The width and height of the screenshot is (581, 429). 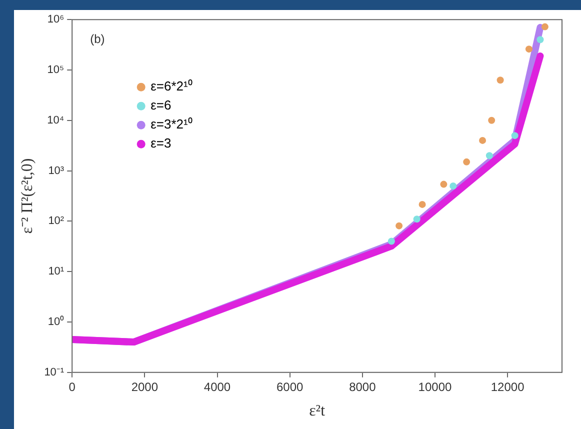 What do you see at coordinates (97, 39) in the screenshot?
I see `annotation: (b)` at bounding box center [97, 39].